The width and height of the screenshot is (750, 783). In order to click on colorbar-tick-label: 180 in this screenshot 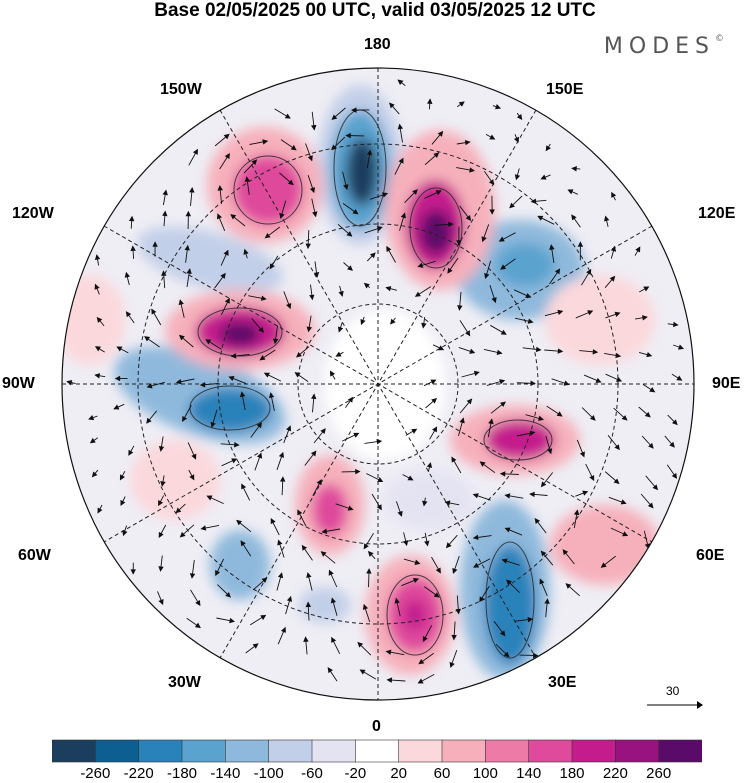, I will do `click(572, 773)`.